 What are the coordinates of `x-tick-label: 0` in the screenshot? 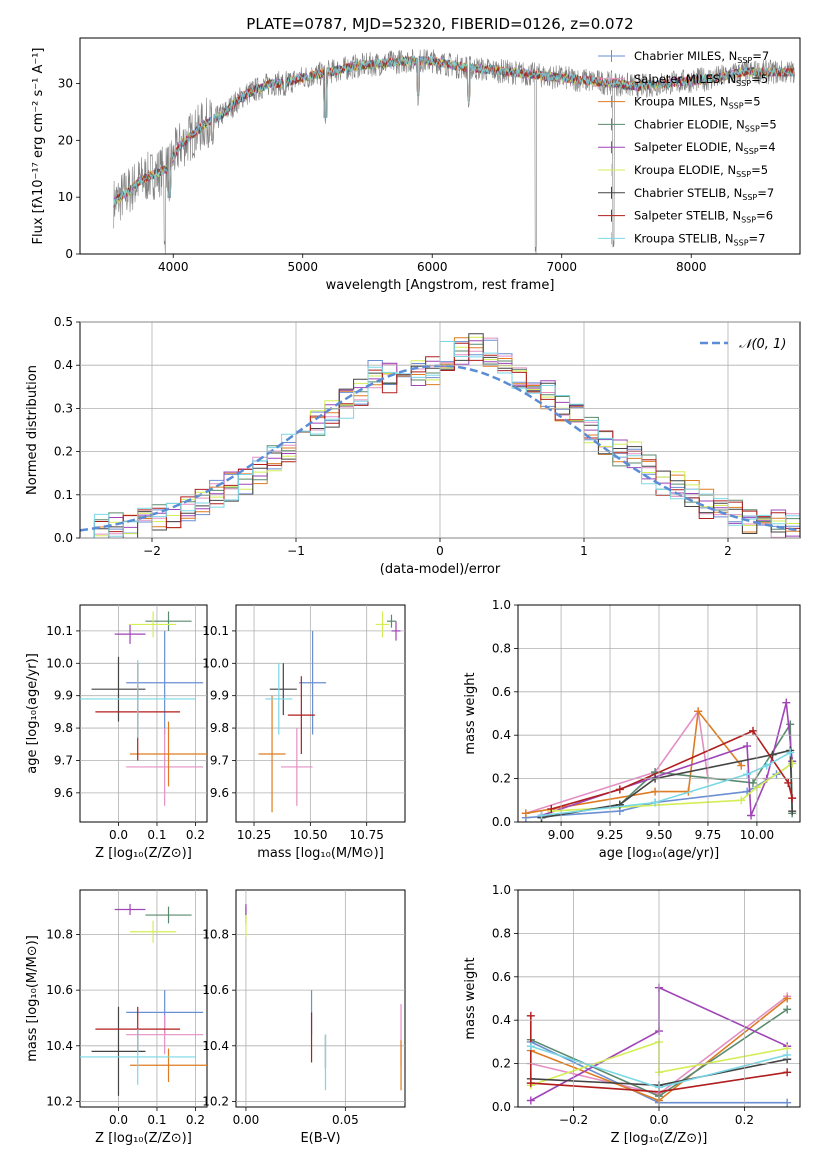 It's located at (440, 551).